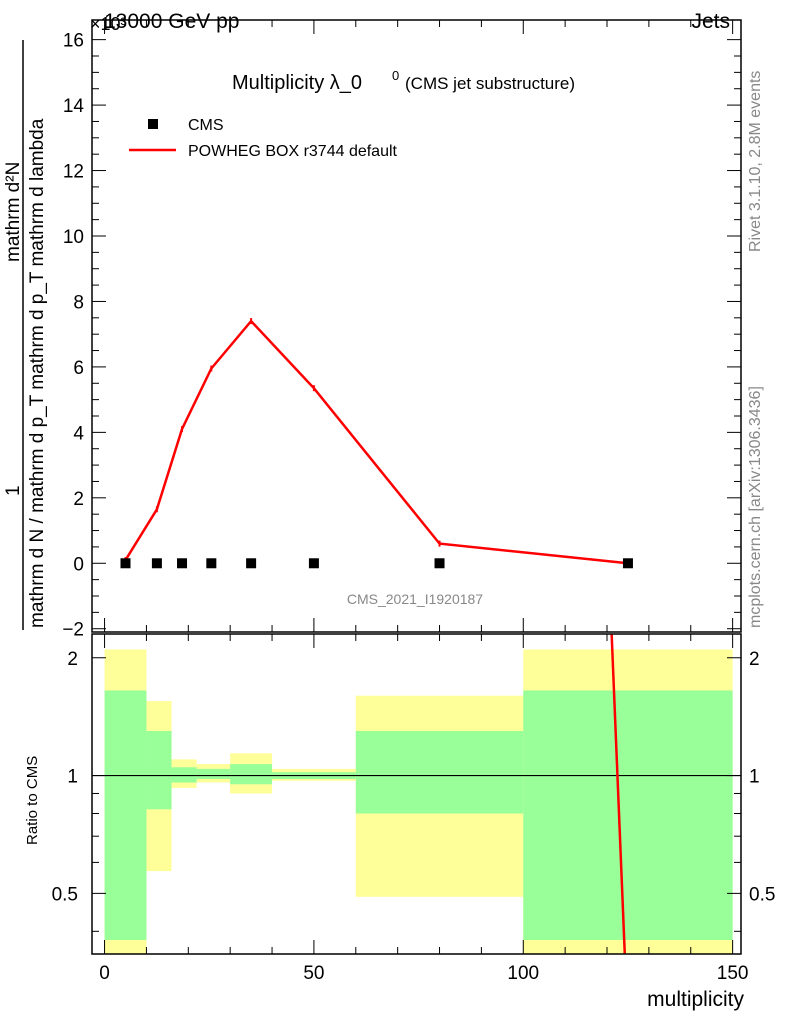 The height and width of the screenshot is (1024, 786). Describe the element at coordinates (78, 368) in the screenshot. I see `y-tick-label: 6` at that location.